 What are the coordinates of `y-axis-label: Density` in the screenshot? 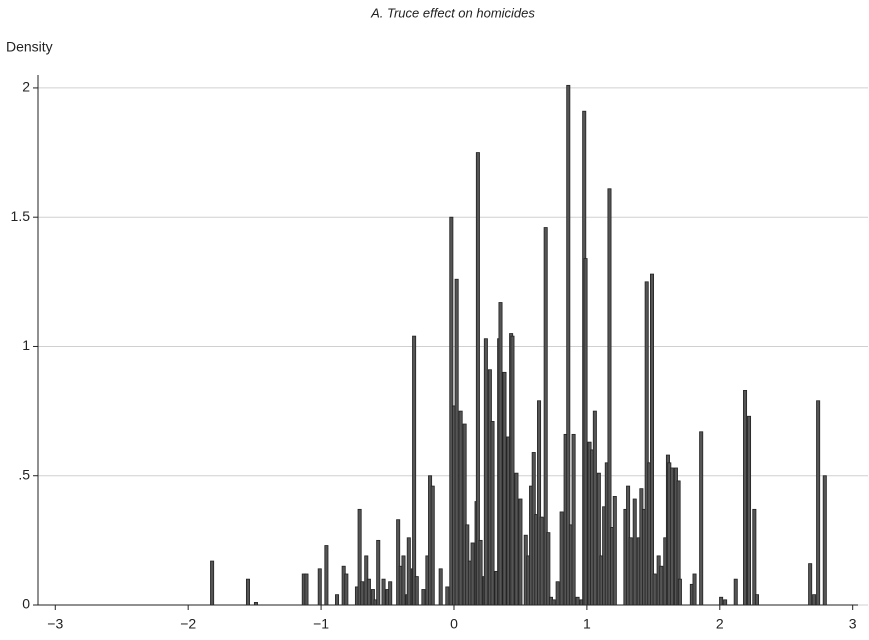 It's located at (29, 47).